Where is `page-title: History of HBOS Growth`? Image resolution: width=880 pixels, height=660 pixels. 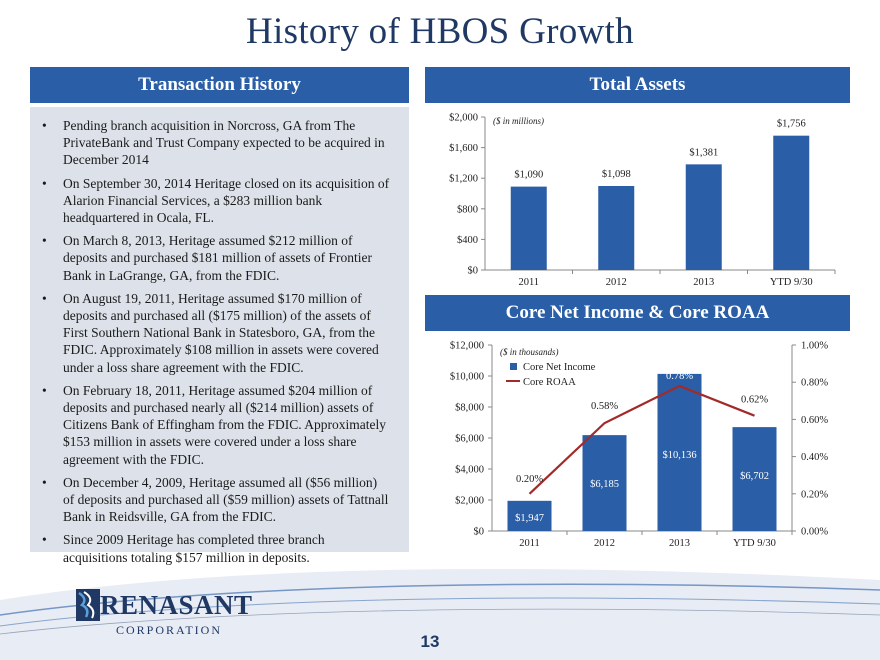 page-title: History of HBOS Growth is located at coordinates (440, 31).